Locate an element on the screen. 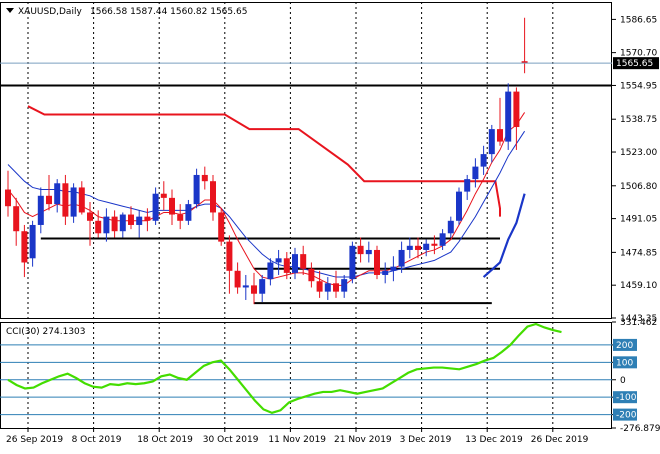 The height and width of the screenshot is (454, 660). price-axis-label: 1459.10 is located at coordinates (638, 286).